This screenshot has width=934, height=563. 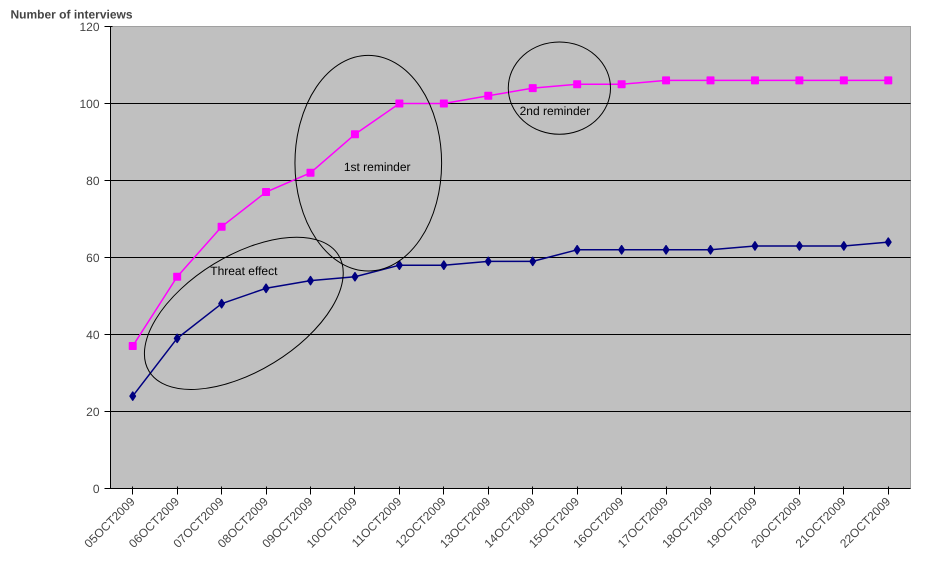 What do you see at coordinates (93, 335) in the screenshot?
I see `y-tick-label: 40` at bounding box center [93, 335].